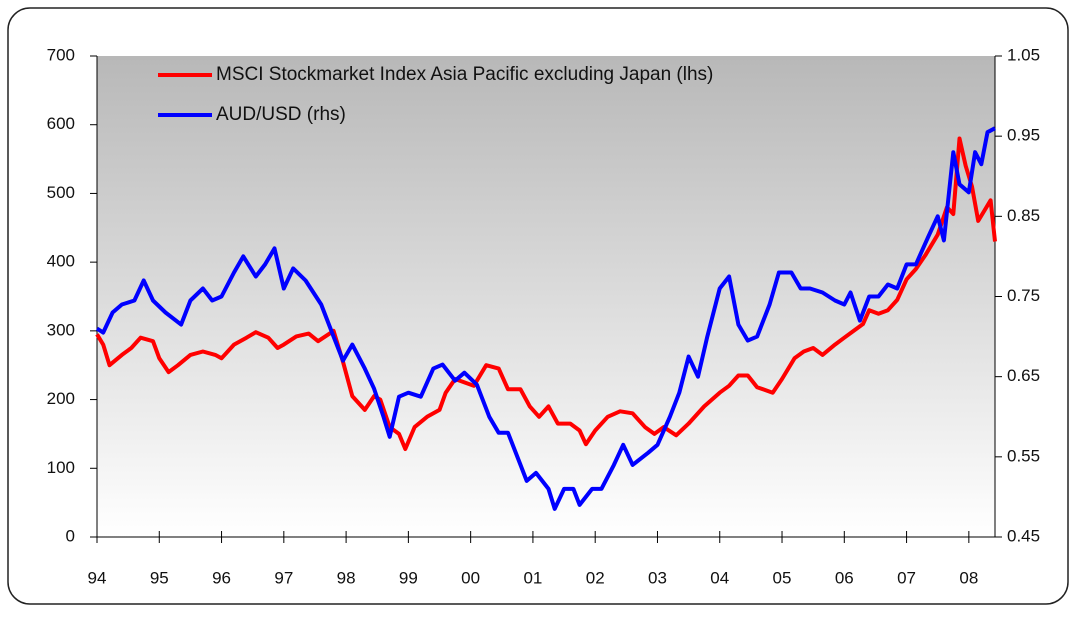  I want to click on y-tick-label: 400, so click(61, 261).